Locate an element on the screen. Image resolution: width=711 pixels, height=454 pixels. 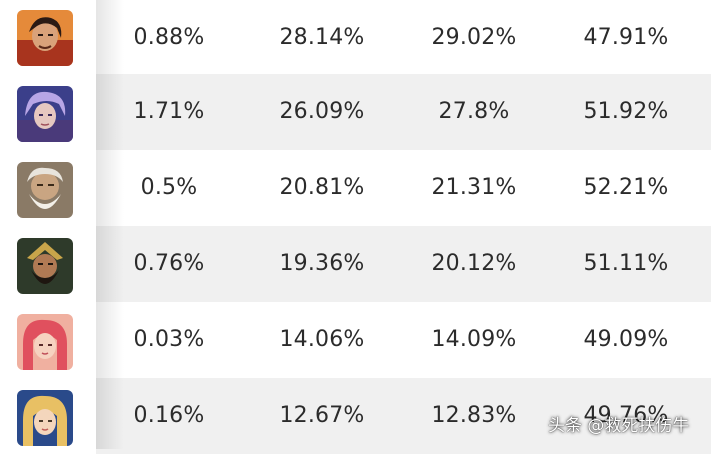
table-cell: 14.09% is located at coordinates (474, 339).